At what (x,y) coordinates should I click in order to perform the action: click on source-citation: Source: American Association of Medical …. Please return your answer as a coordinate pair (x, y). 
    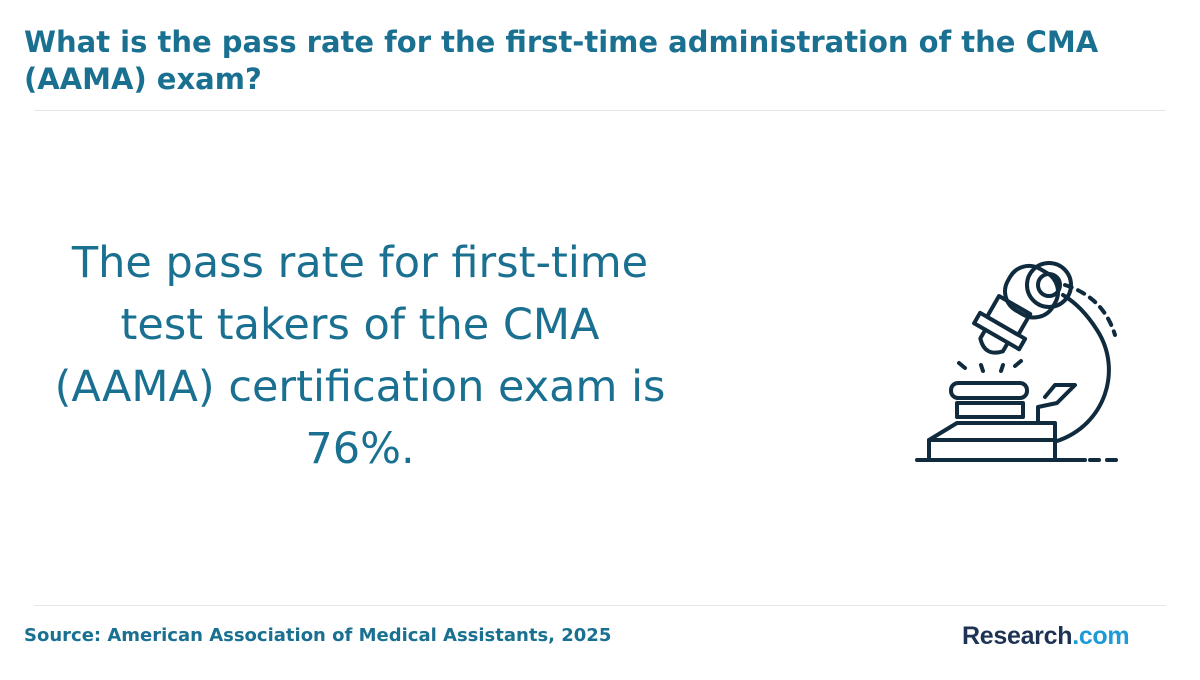
    Looking at the image, I should click on (318, 635).